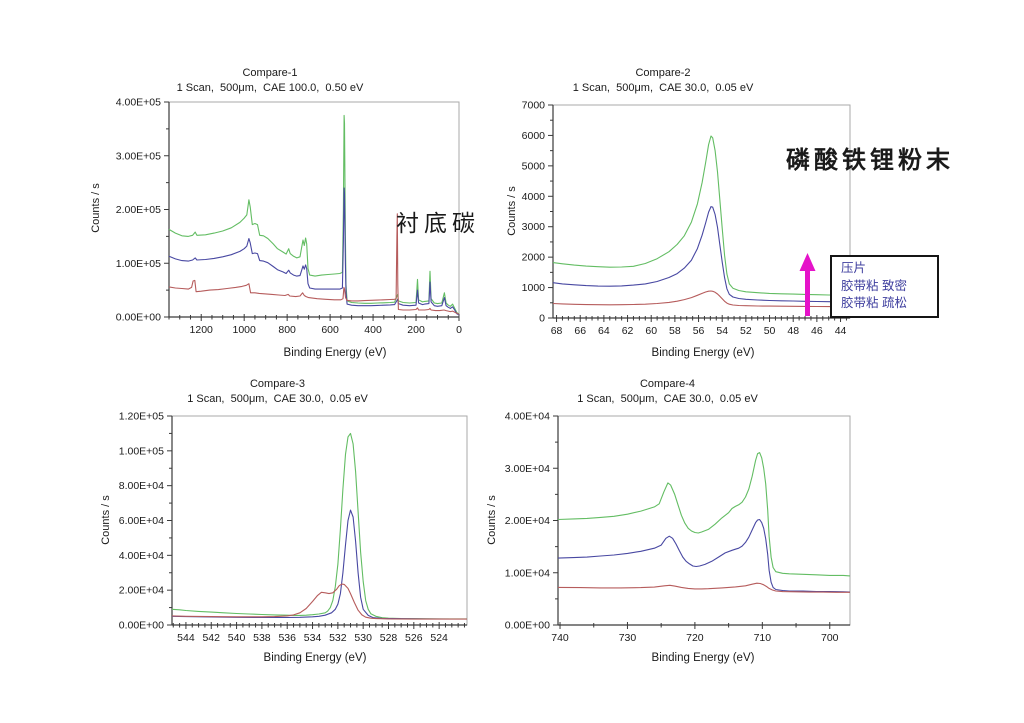 This screenshot has width=1024, height=723. I want to click on legend-item-tape-dense: 胶带粘 致密, so click(874, 285).